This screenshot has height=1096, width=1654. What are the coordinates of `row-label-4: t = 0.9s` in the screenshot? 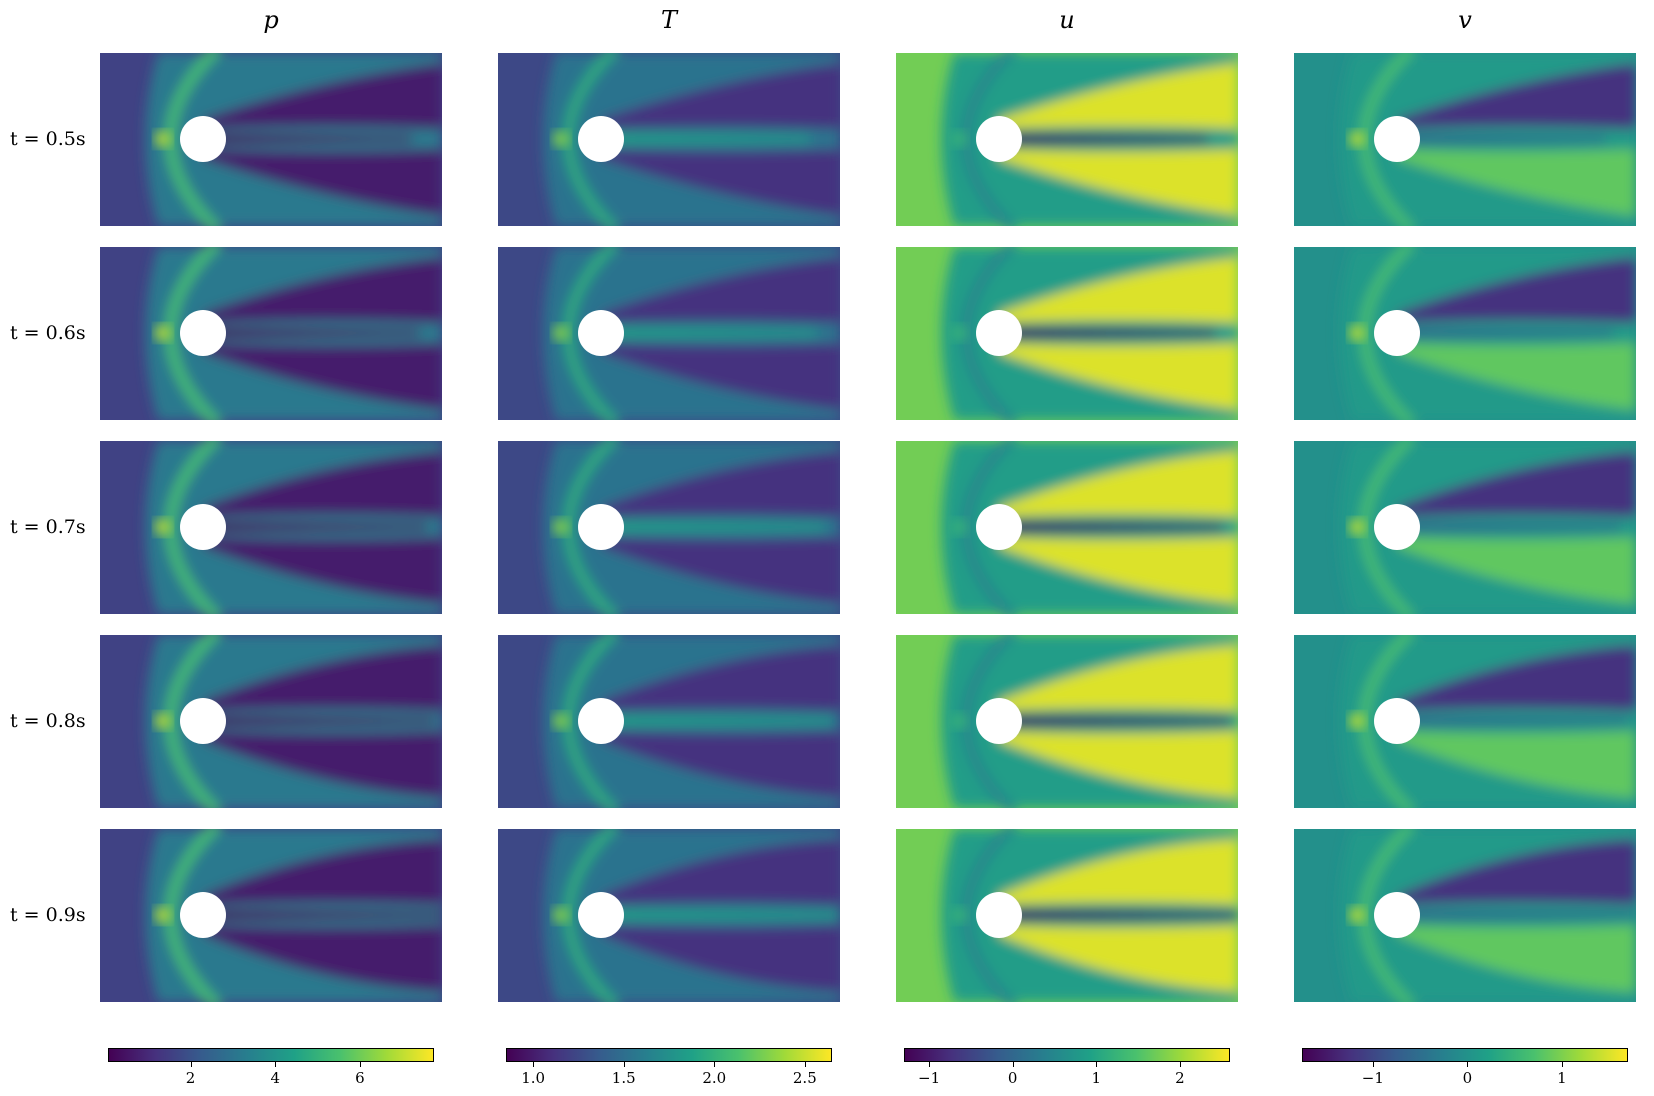 It's located at (48, 914).